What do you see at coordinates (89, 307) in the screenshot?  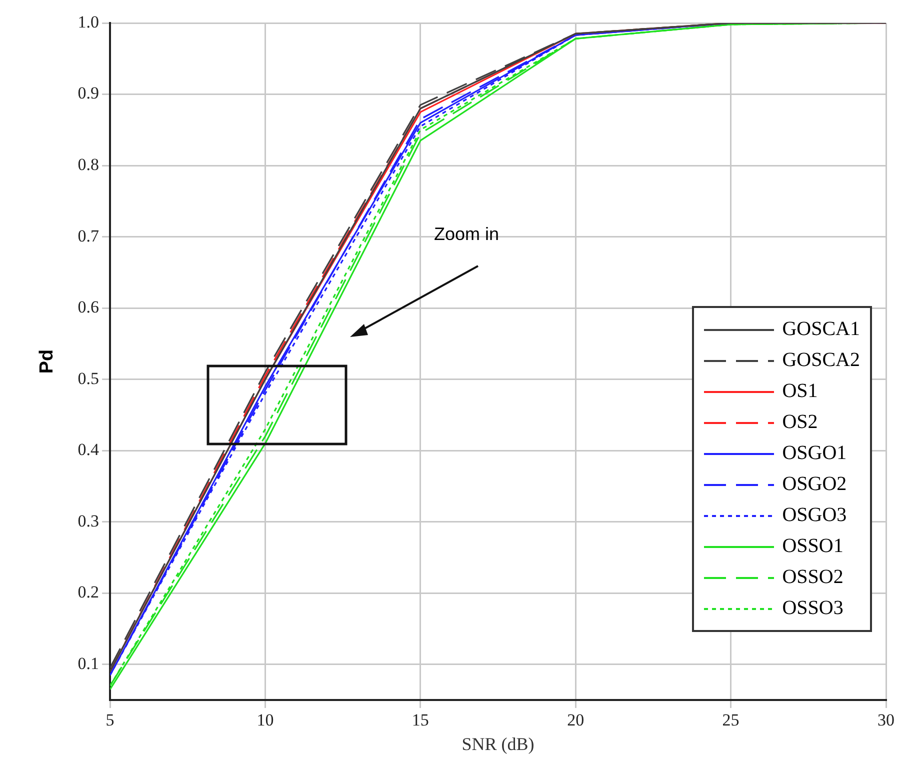 I see `y-tick-label: 0.6` at bounding box center [89, 307].